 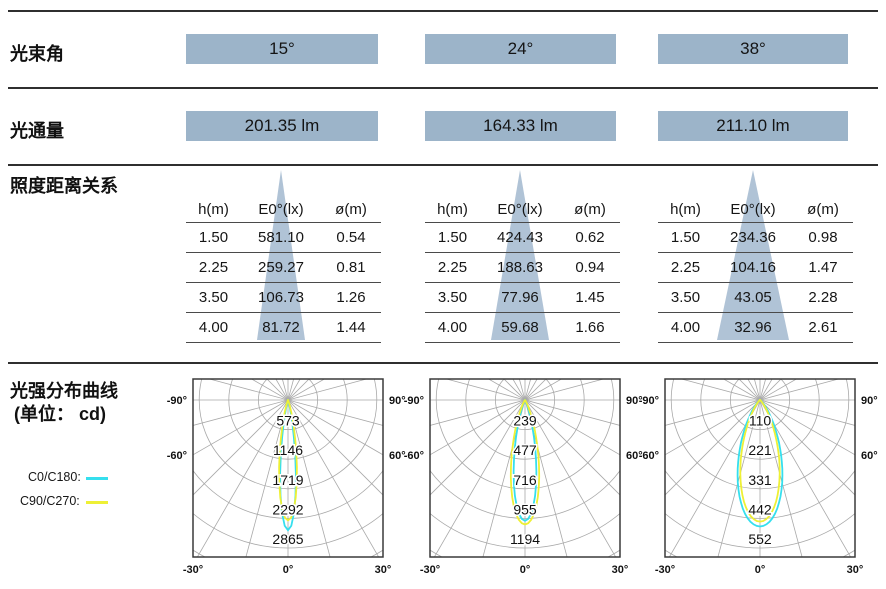 I want to click on table-cell: 0.62, so click(x=590, y=237).